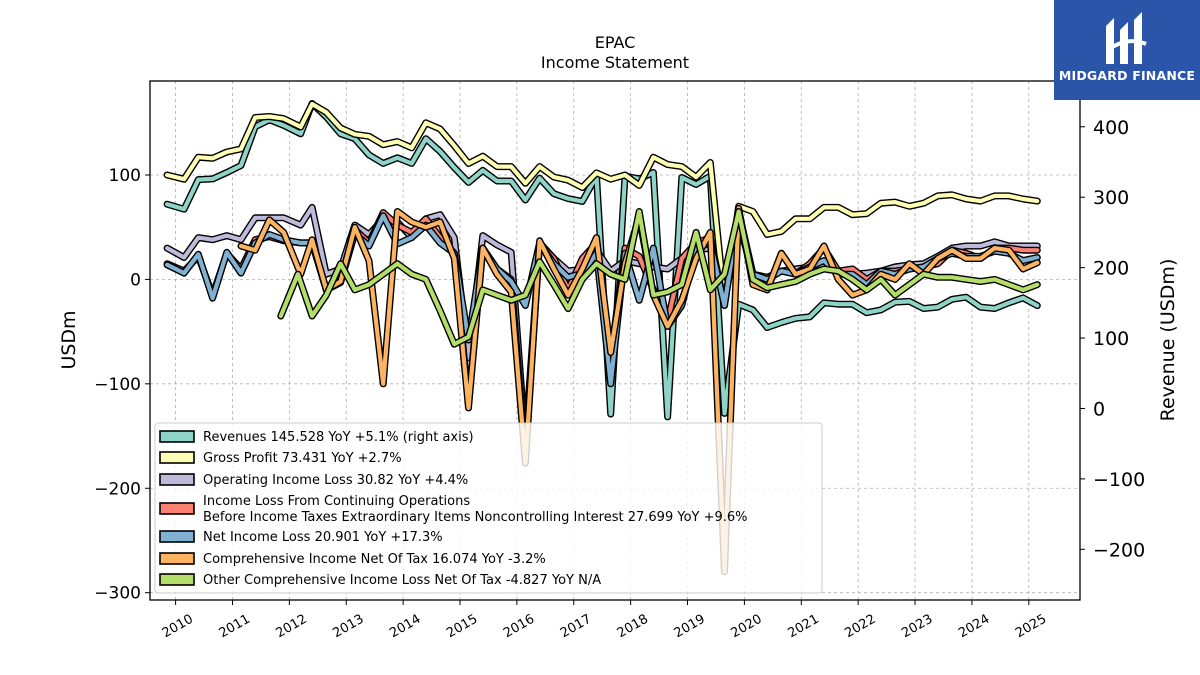 This screenshot has height=675, width=1200. Describe the element at coordinates (974, 627) in the screenshot. I see `x-tick-label: 2024` at that location.